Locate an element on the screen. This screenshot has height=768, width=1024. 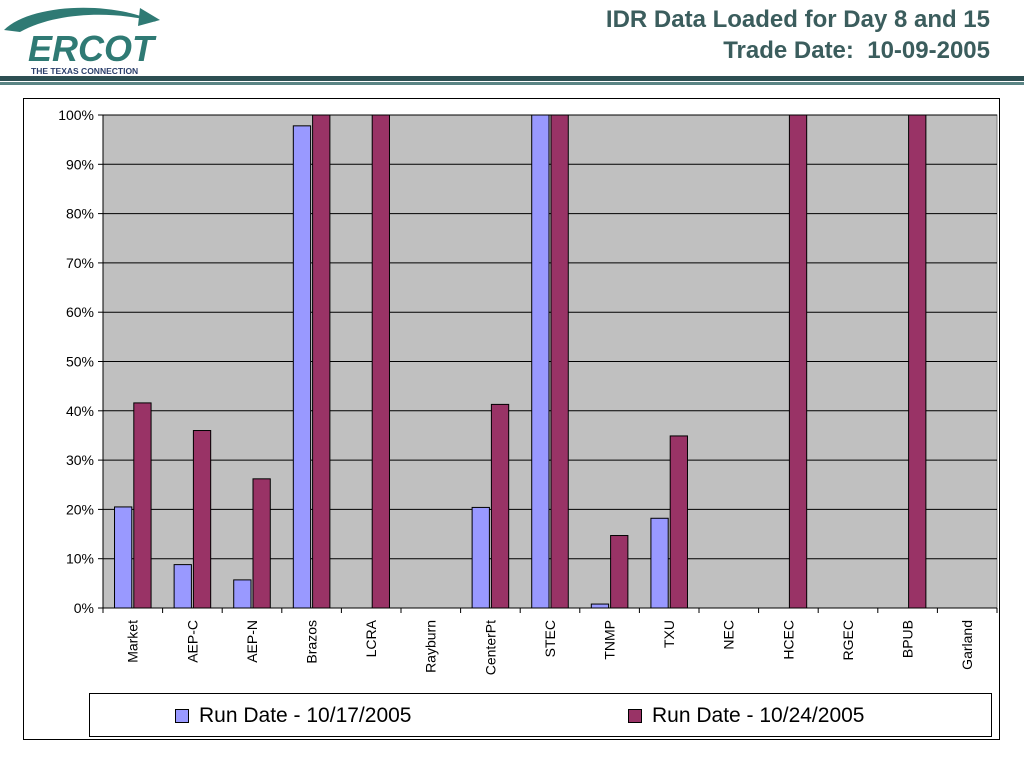
y-tick-label: 90% is located at coordinates (80, 164).